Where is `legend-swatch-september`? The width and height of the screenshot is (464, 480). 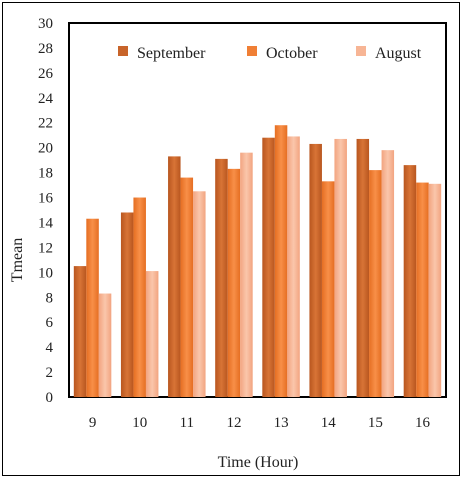 legend-swatch-september is located at coordinates (123, 51).